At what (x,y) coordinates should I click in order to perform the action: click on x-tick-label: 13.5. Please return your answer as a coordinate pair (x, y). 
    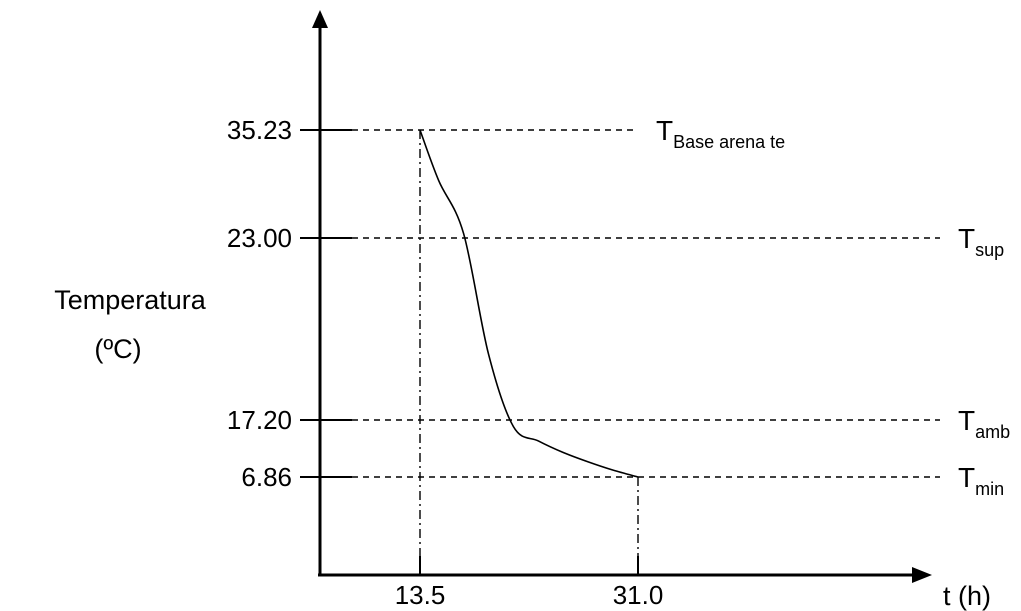
    Looking at the image, I should click on (420, 595).